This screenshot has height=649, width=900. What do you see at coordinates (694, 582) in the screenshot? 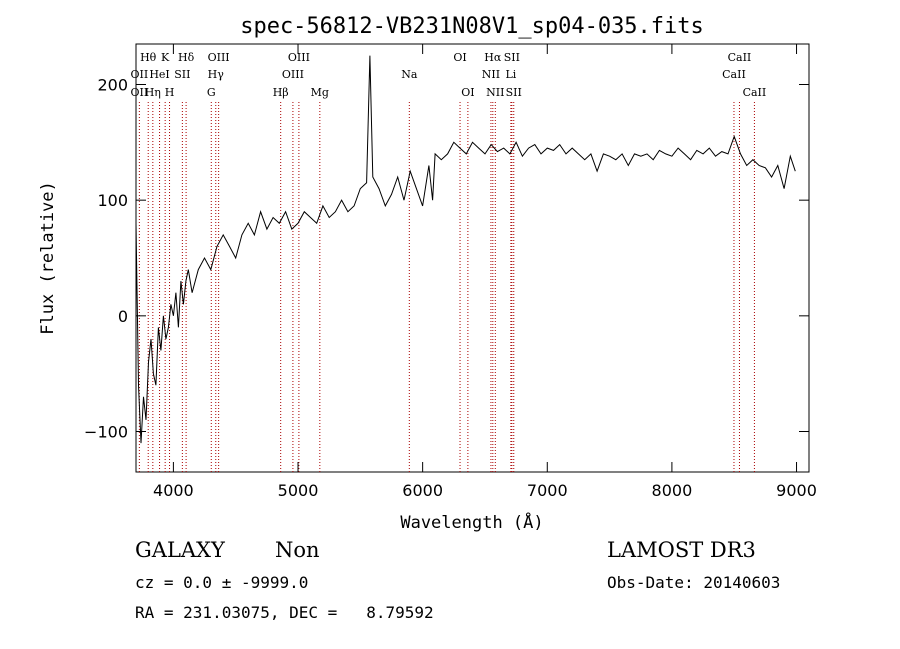
I see `observation-date: Obs-Date: 20140603` at bounding box center [694, 582].